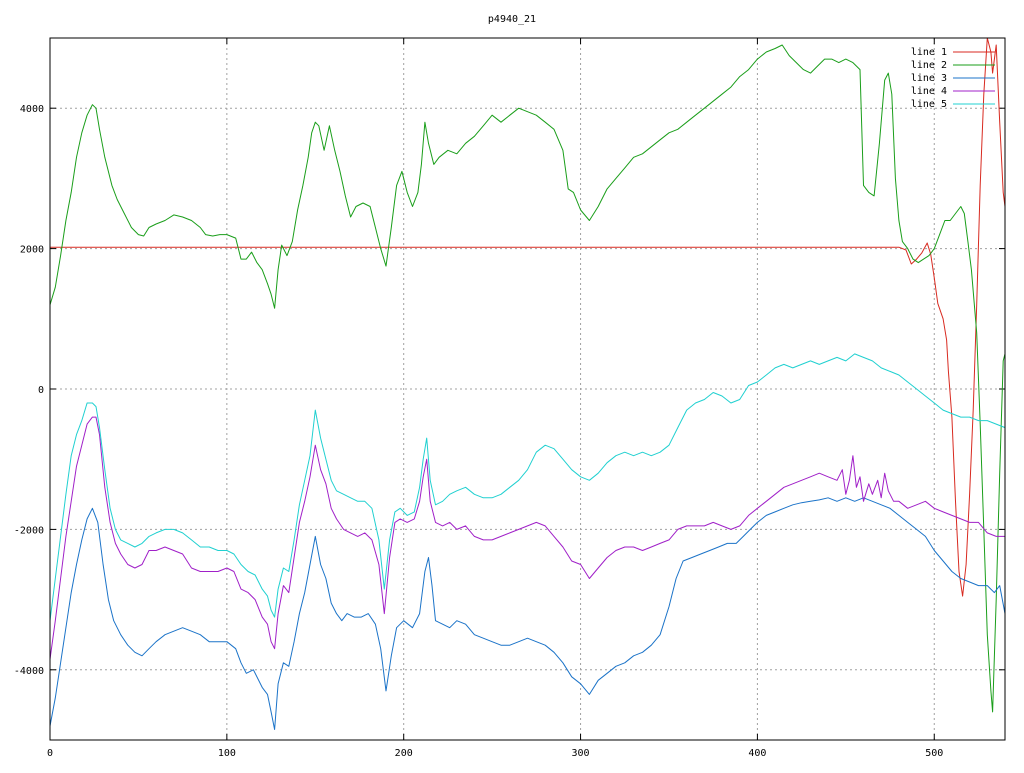 This screenshot has width=1024, height=773. Describe the element at coordinates (929, 91) in the screenshot. I see `legend-label: line 4` at that location.